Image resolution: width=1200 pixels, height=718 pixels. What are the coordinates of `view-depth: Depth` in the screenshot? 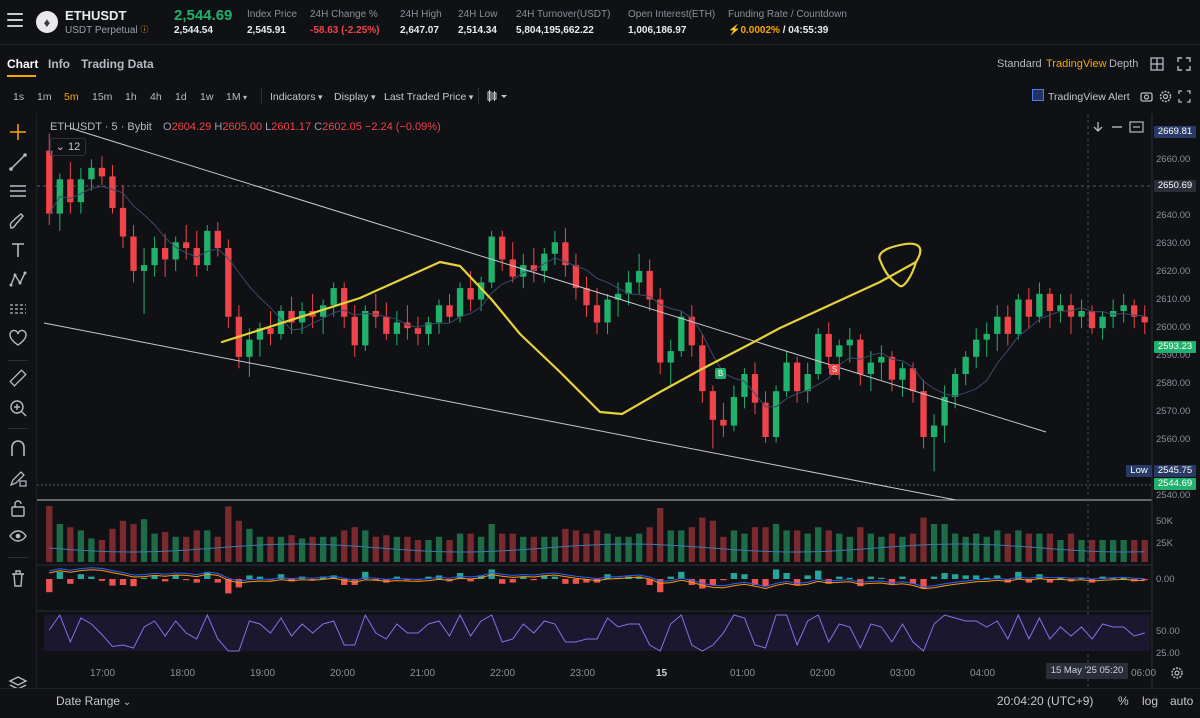 It's located at (1124, 64).